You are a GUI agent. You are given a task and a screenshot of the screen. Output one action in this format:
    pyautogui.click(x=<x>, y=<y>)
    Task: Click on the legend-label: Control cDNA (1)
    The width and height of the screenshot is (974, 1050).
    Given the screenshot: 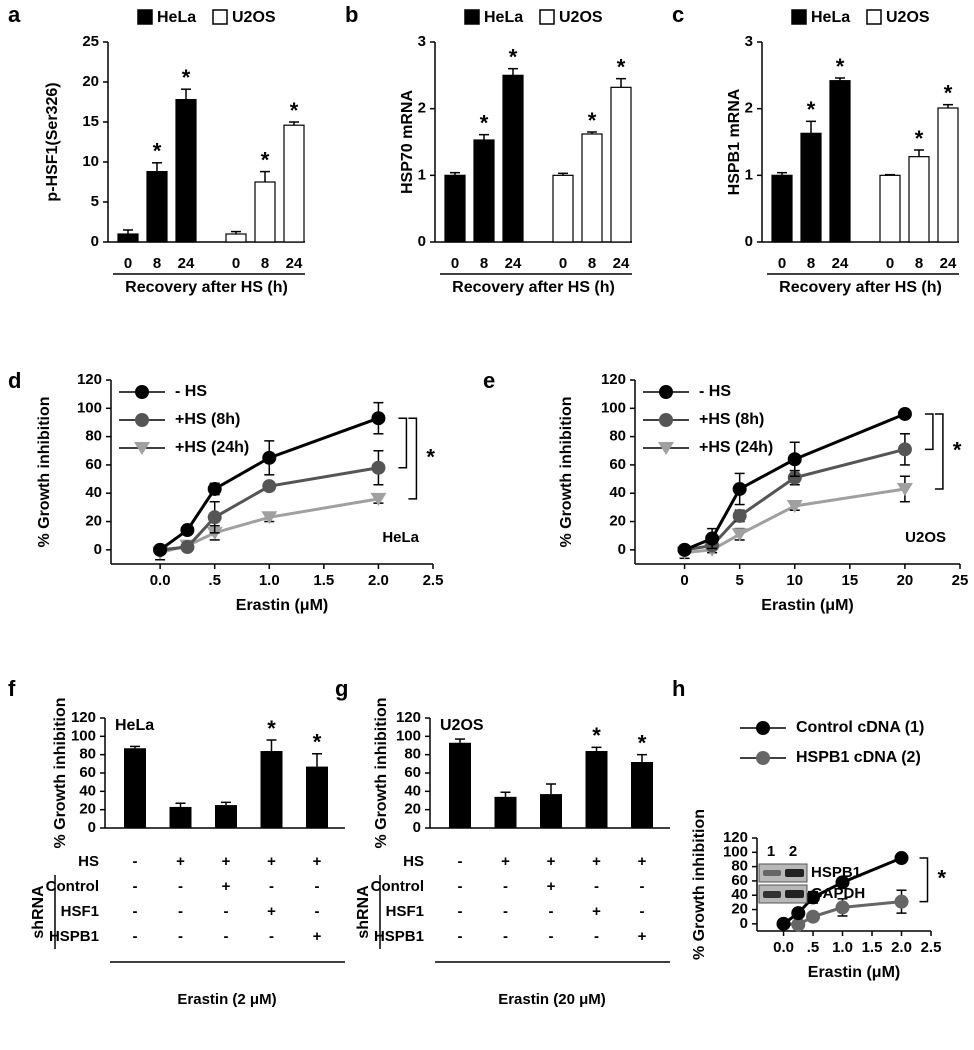 What is the action you would take?
    pyautogui.click(x=860, y=727)
    